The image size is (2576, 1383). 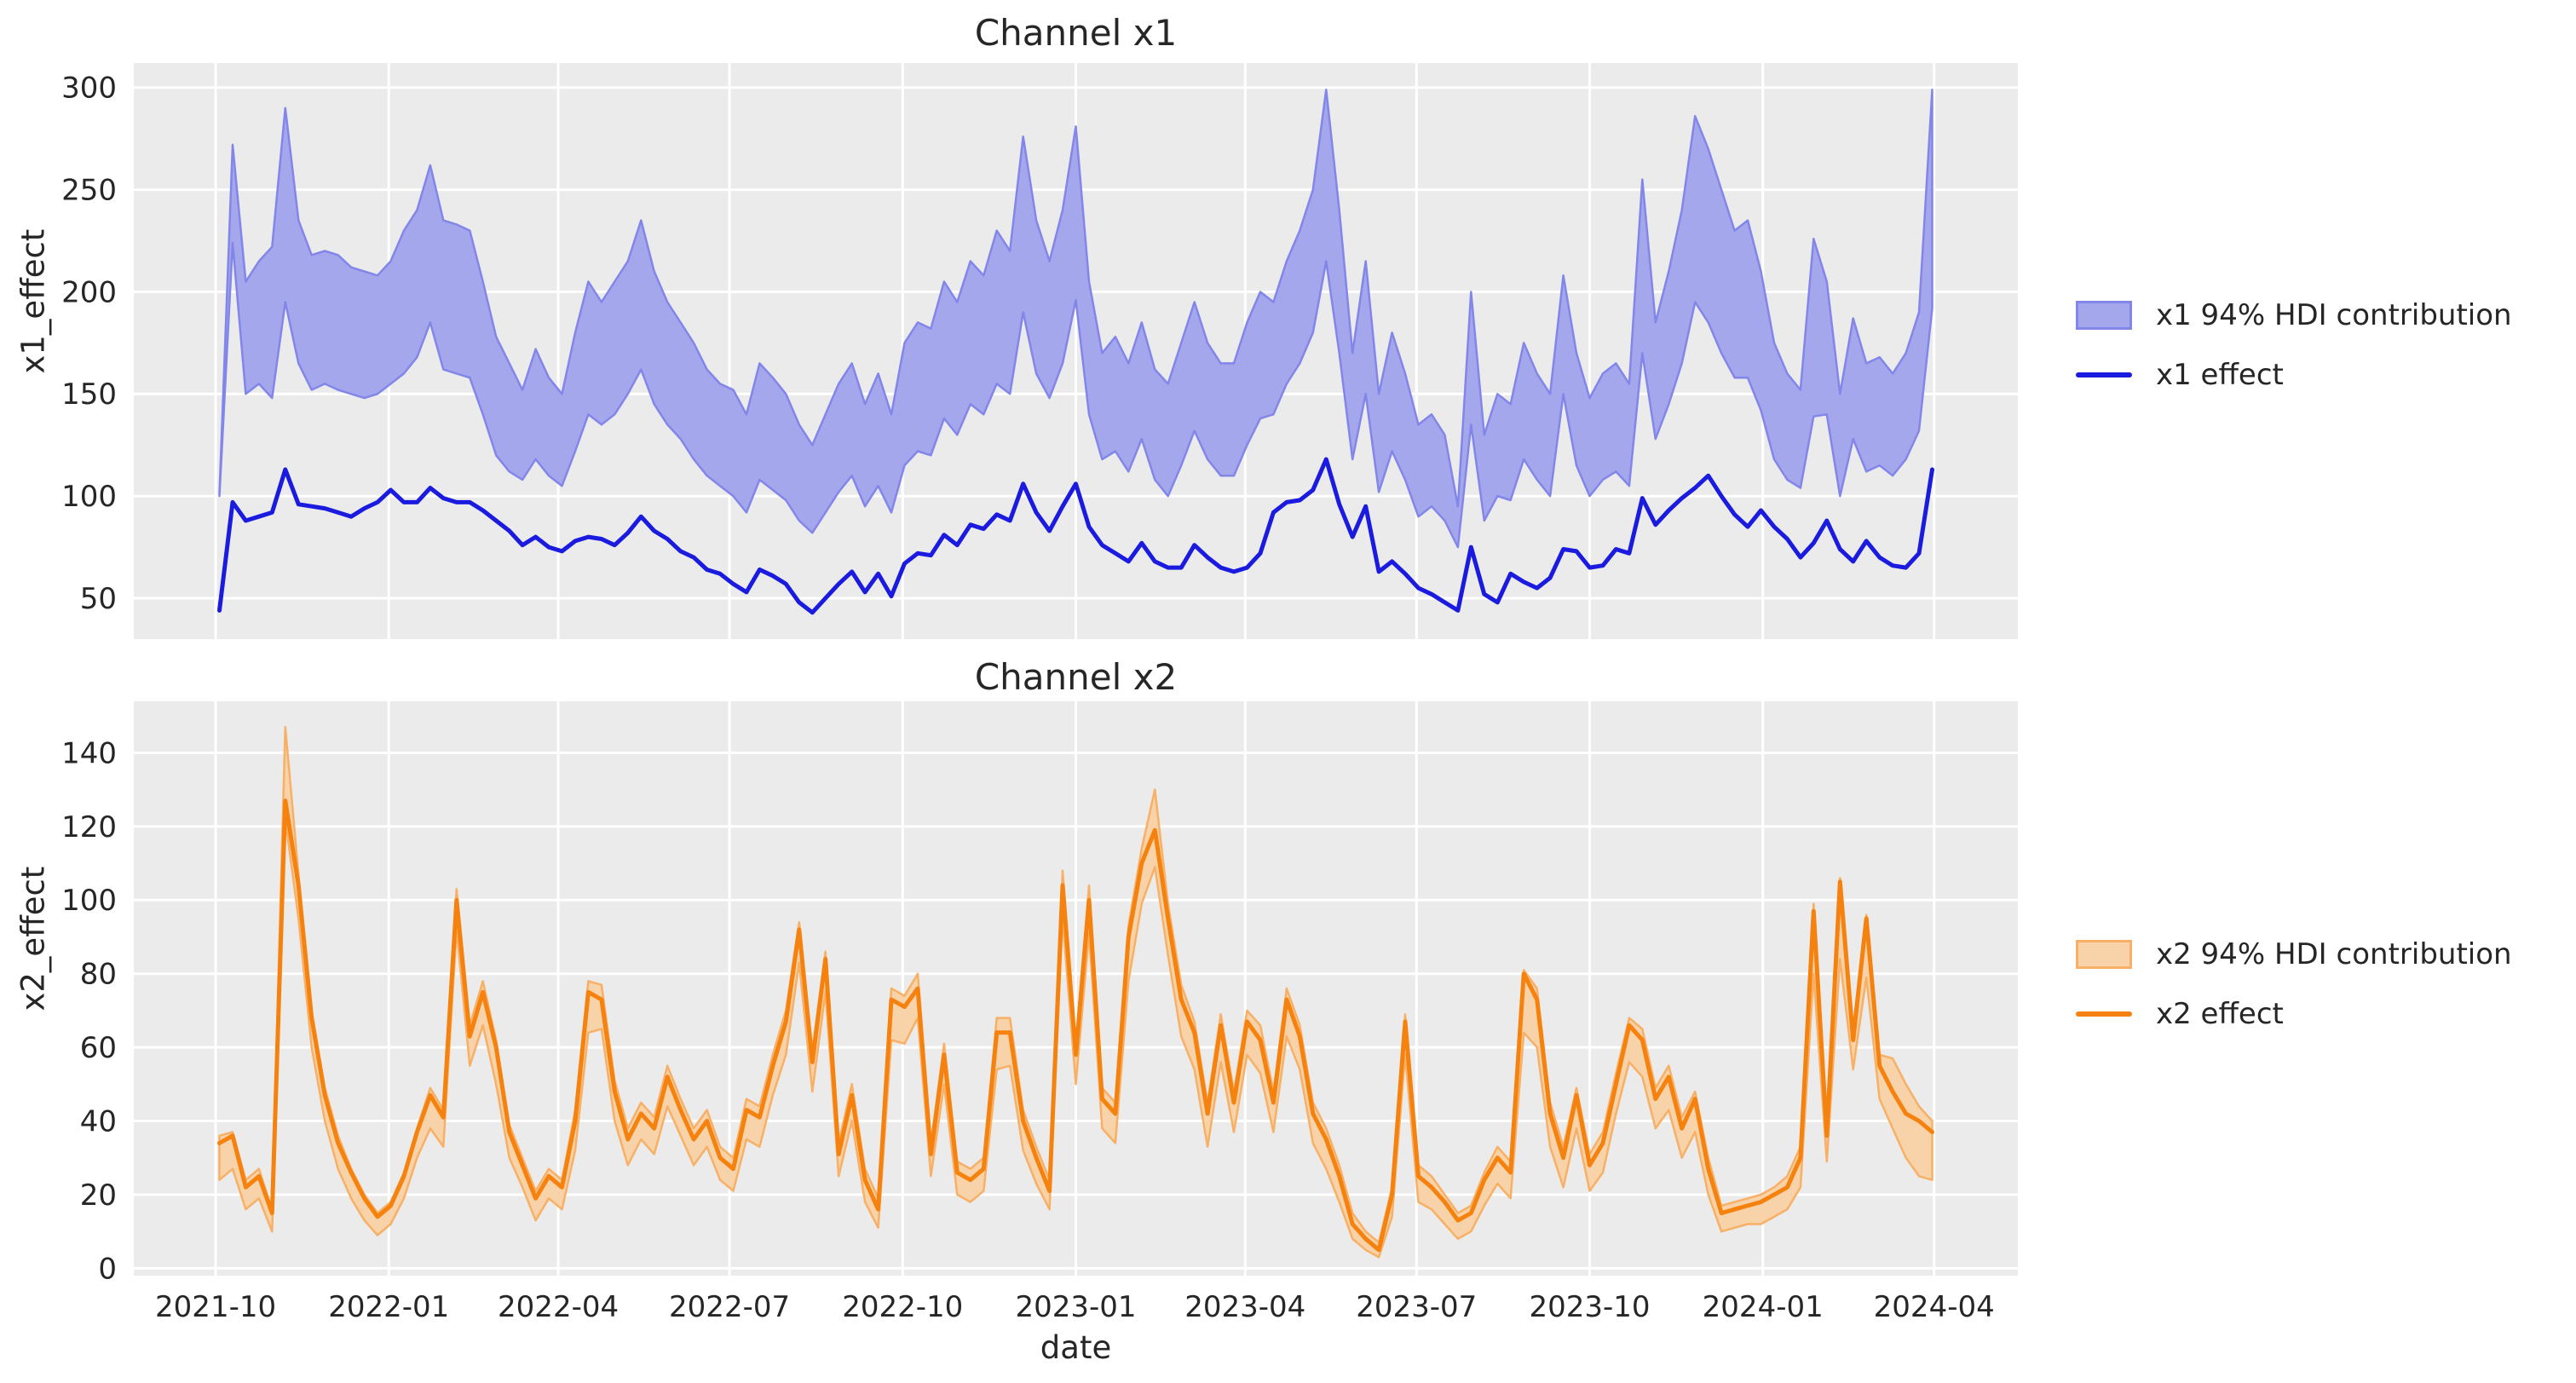 I want to click on title-channel-x1: Channel x1, so click(x=1076, y=33).